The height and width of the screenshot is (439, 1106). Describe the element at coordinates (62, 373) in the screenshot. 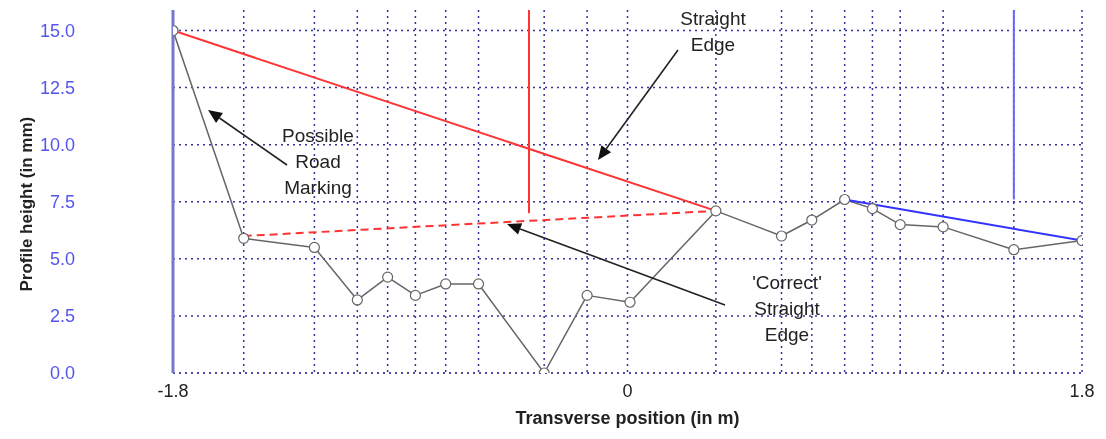

I see `y-tick-label: 0.0` at that location.